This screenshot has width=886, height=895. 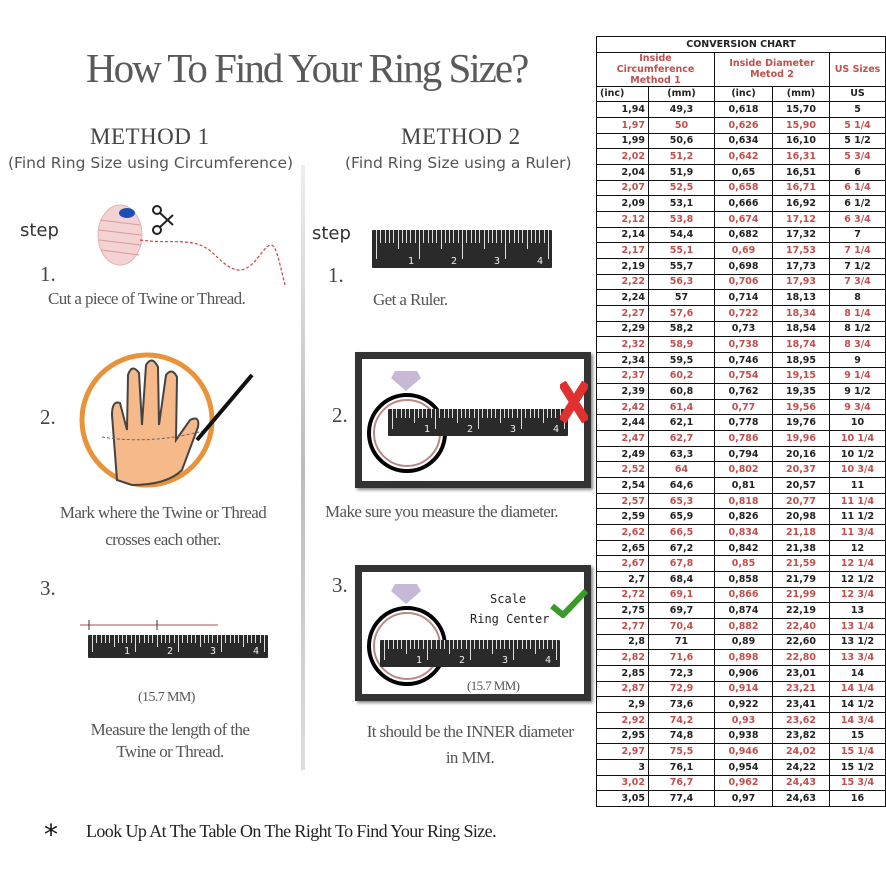 What do you see at coordinates (340, 585) in the screenshot?
I see `method2-step3-number: 3.` at bounding box center [340, 585].